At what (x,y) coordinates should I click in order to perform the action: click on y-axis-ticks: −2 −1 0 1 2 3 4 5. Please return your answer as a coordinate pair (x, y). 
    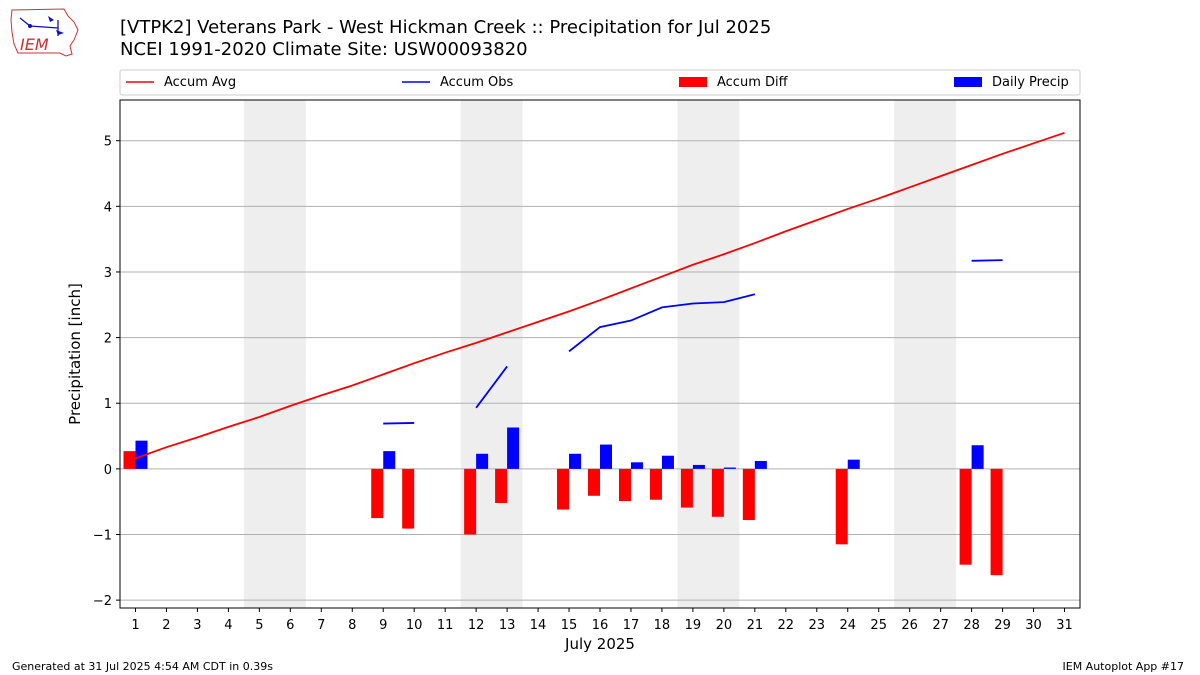
    Looking at the image, I should click on (106, 372).